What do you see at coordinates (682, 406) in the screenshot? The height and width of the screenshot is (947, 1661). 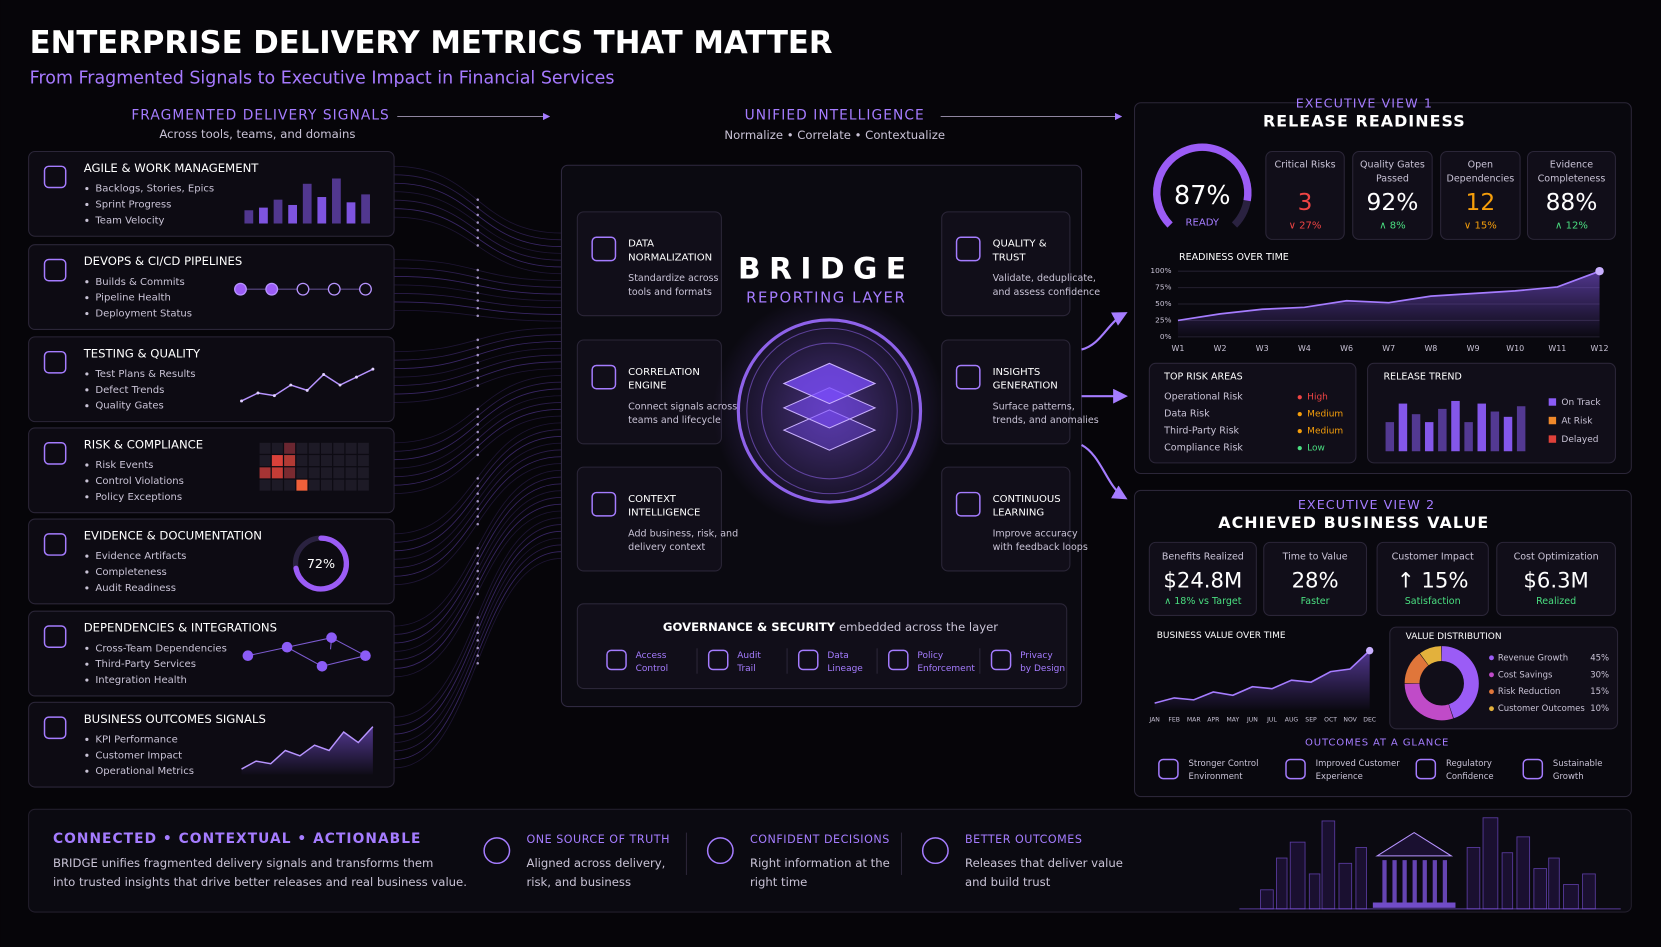 I see `feature-desc: Connect signals across` at bounding box center [682, 406].